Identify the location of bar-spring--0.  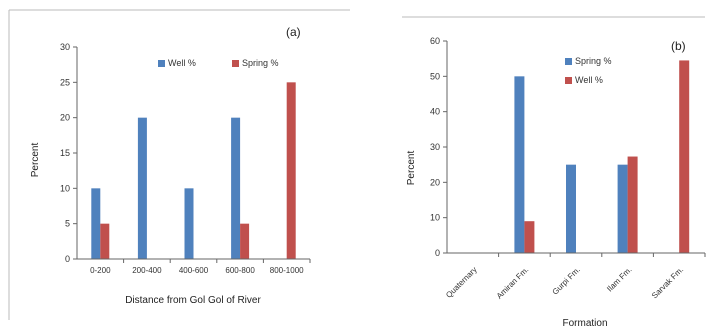
(105, 241).